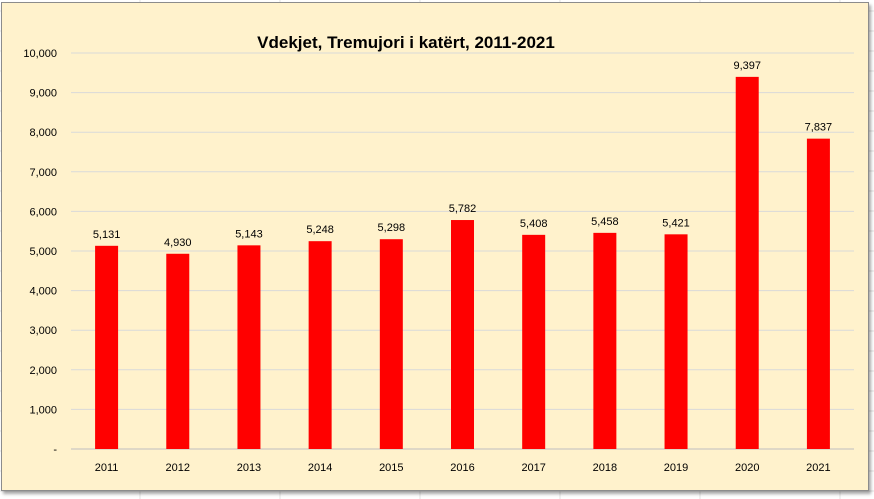 The width and height of the screenshot is (874, 499). Describe the element at coordinates (178, 468) in the screenshot. I see `x-tick-label-2012: 2012` at that location.